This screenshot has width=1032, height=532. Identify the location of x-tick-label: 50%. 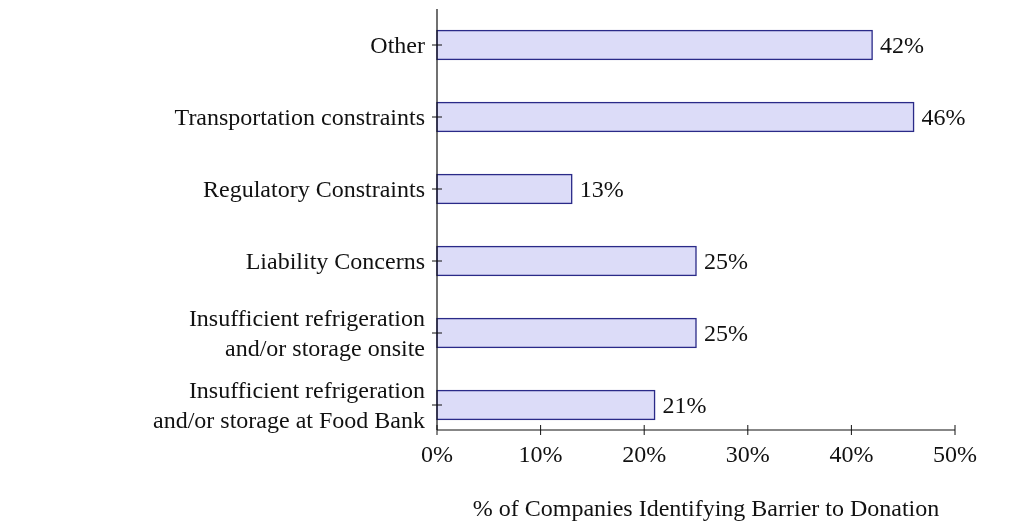
(955, 454).